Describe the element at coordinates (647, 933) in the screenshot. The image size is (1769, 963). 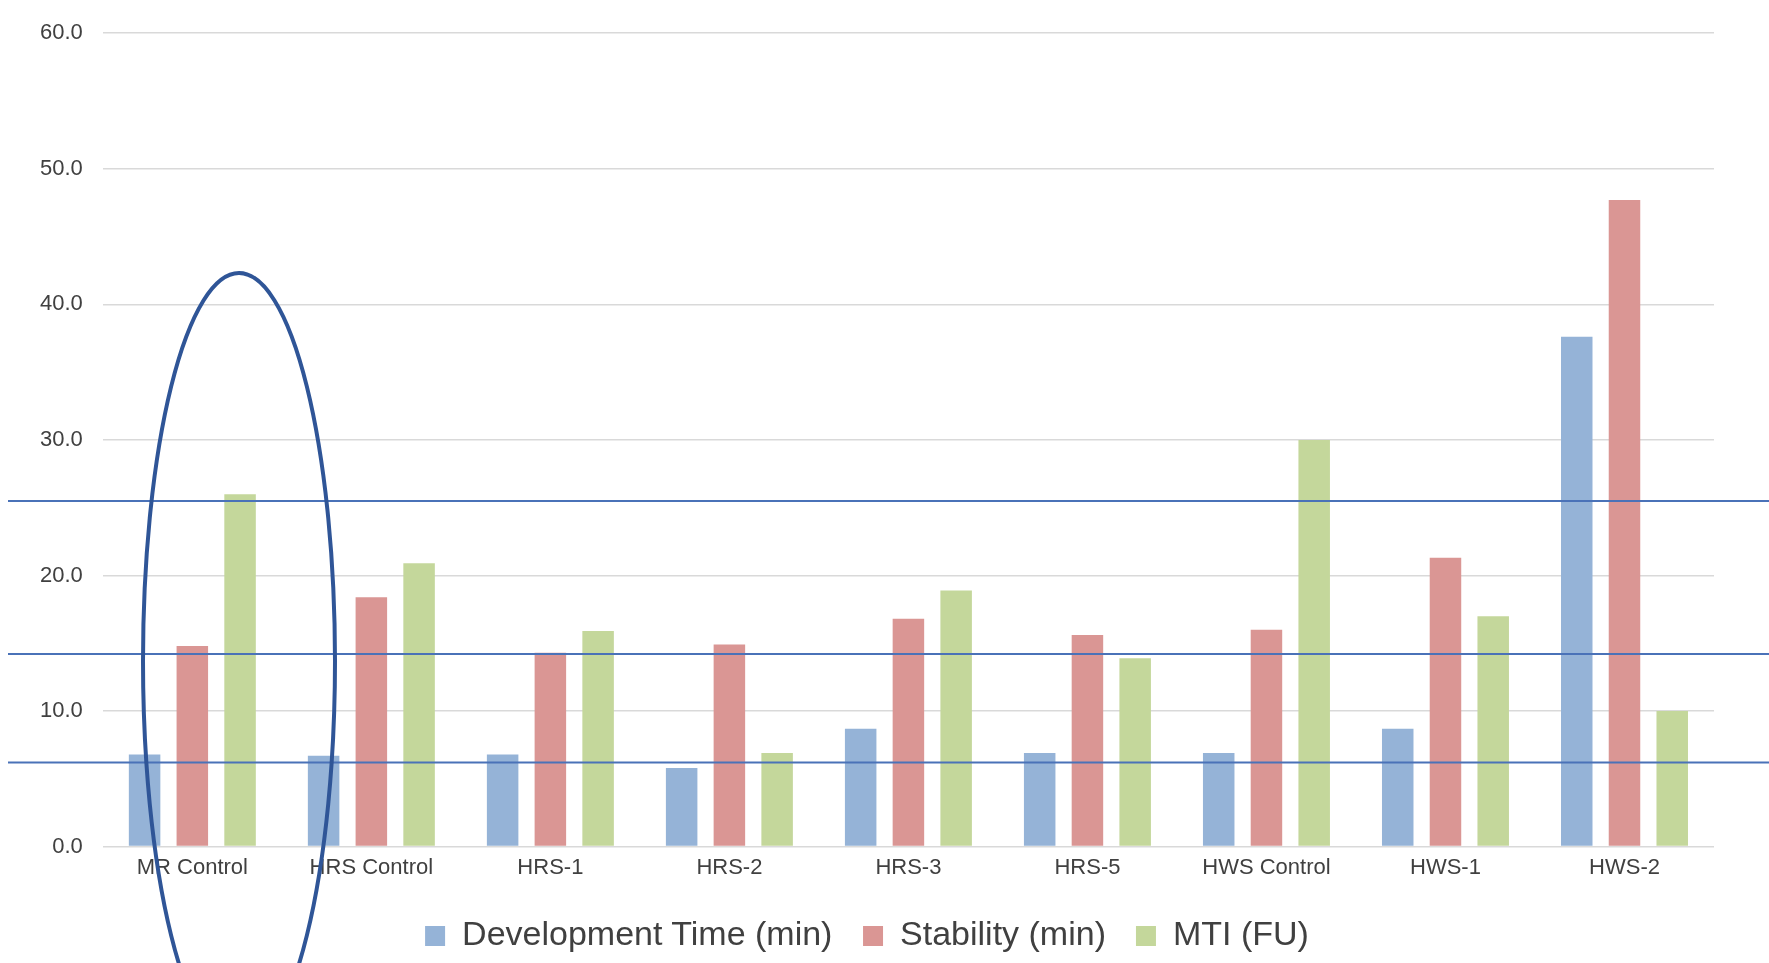
I see `legend-label: Development Time (min)` at that location.